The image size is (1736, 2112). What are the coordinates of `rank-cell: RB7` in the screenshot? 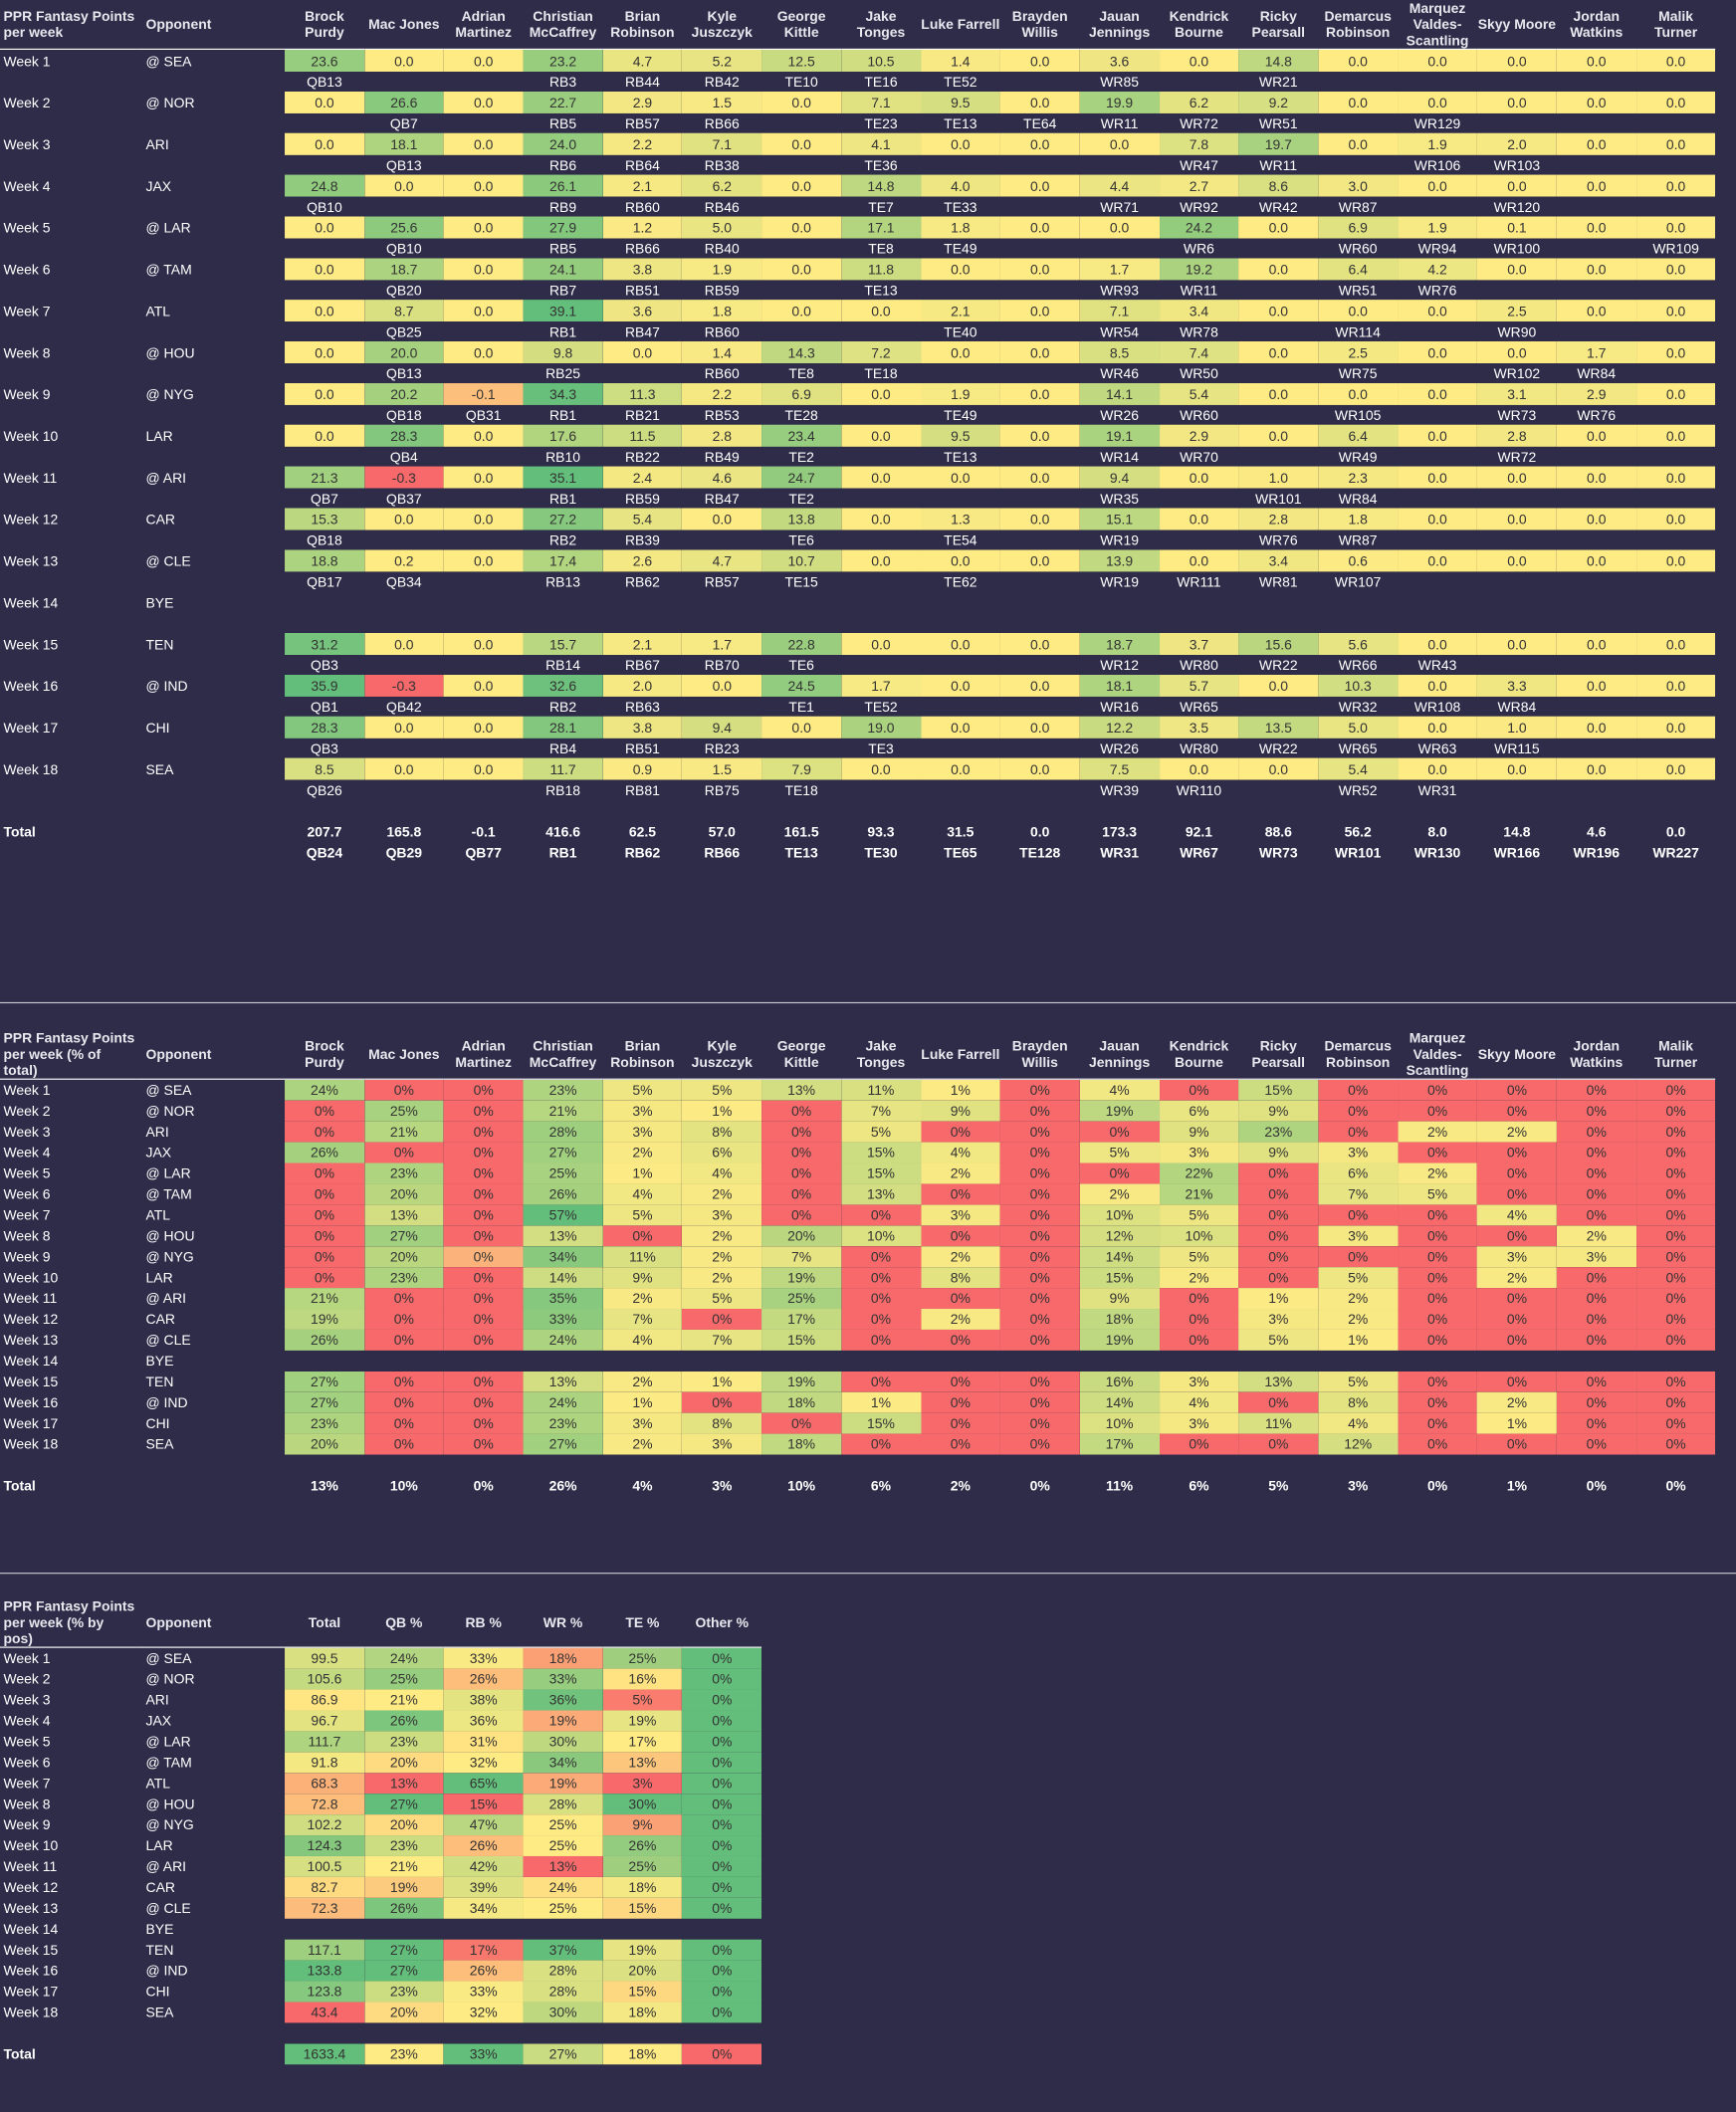 It's located at (562, 290).